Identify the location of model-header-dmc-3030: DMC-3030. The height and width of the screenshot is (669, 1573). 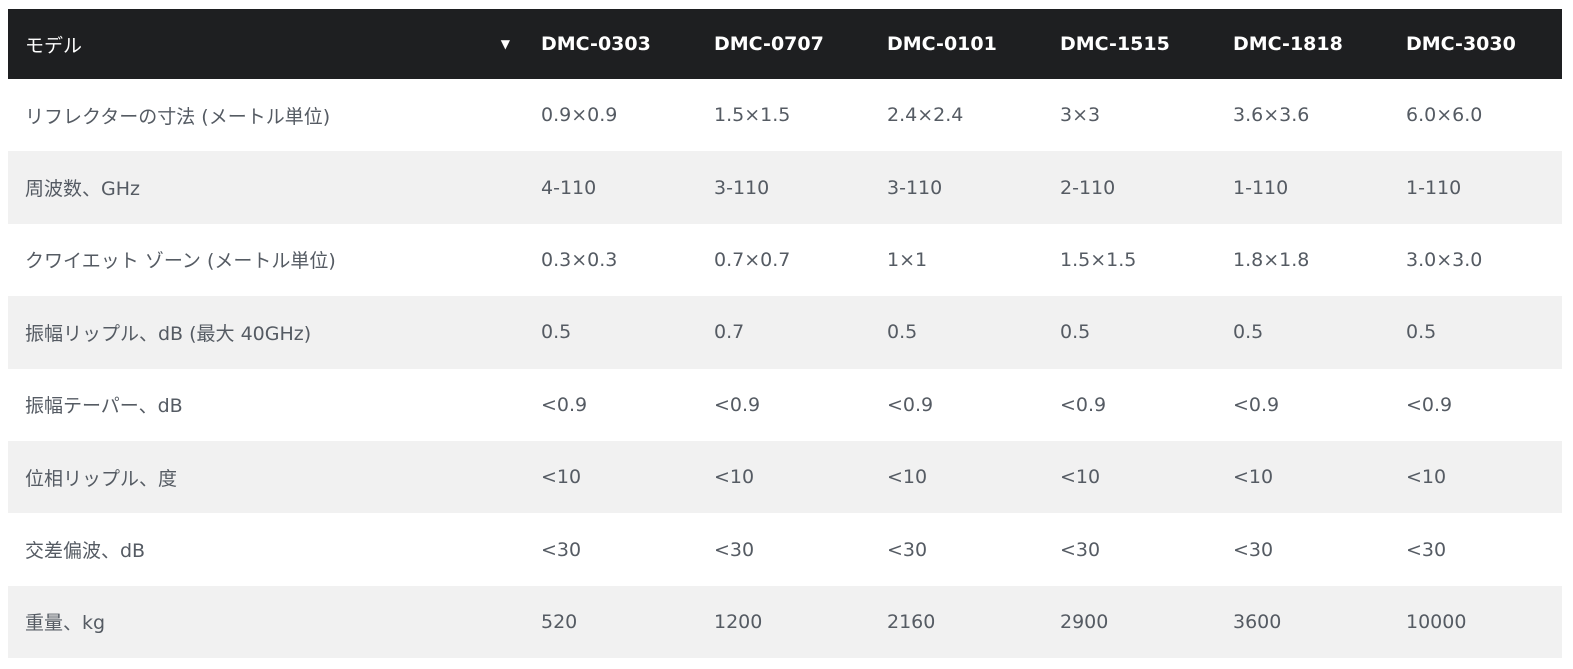
(1461, 44).